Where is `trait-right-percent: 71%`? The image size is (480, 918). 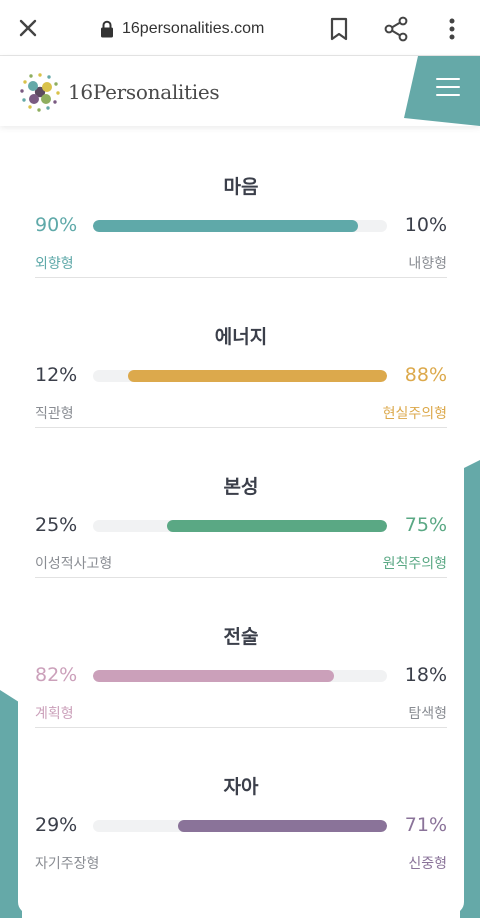 trait-right-percent: 71% is located at coordinates (425, 825).